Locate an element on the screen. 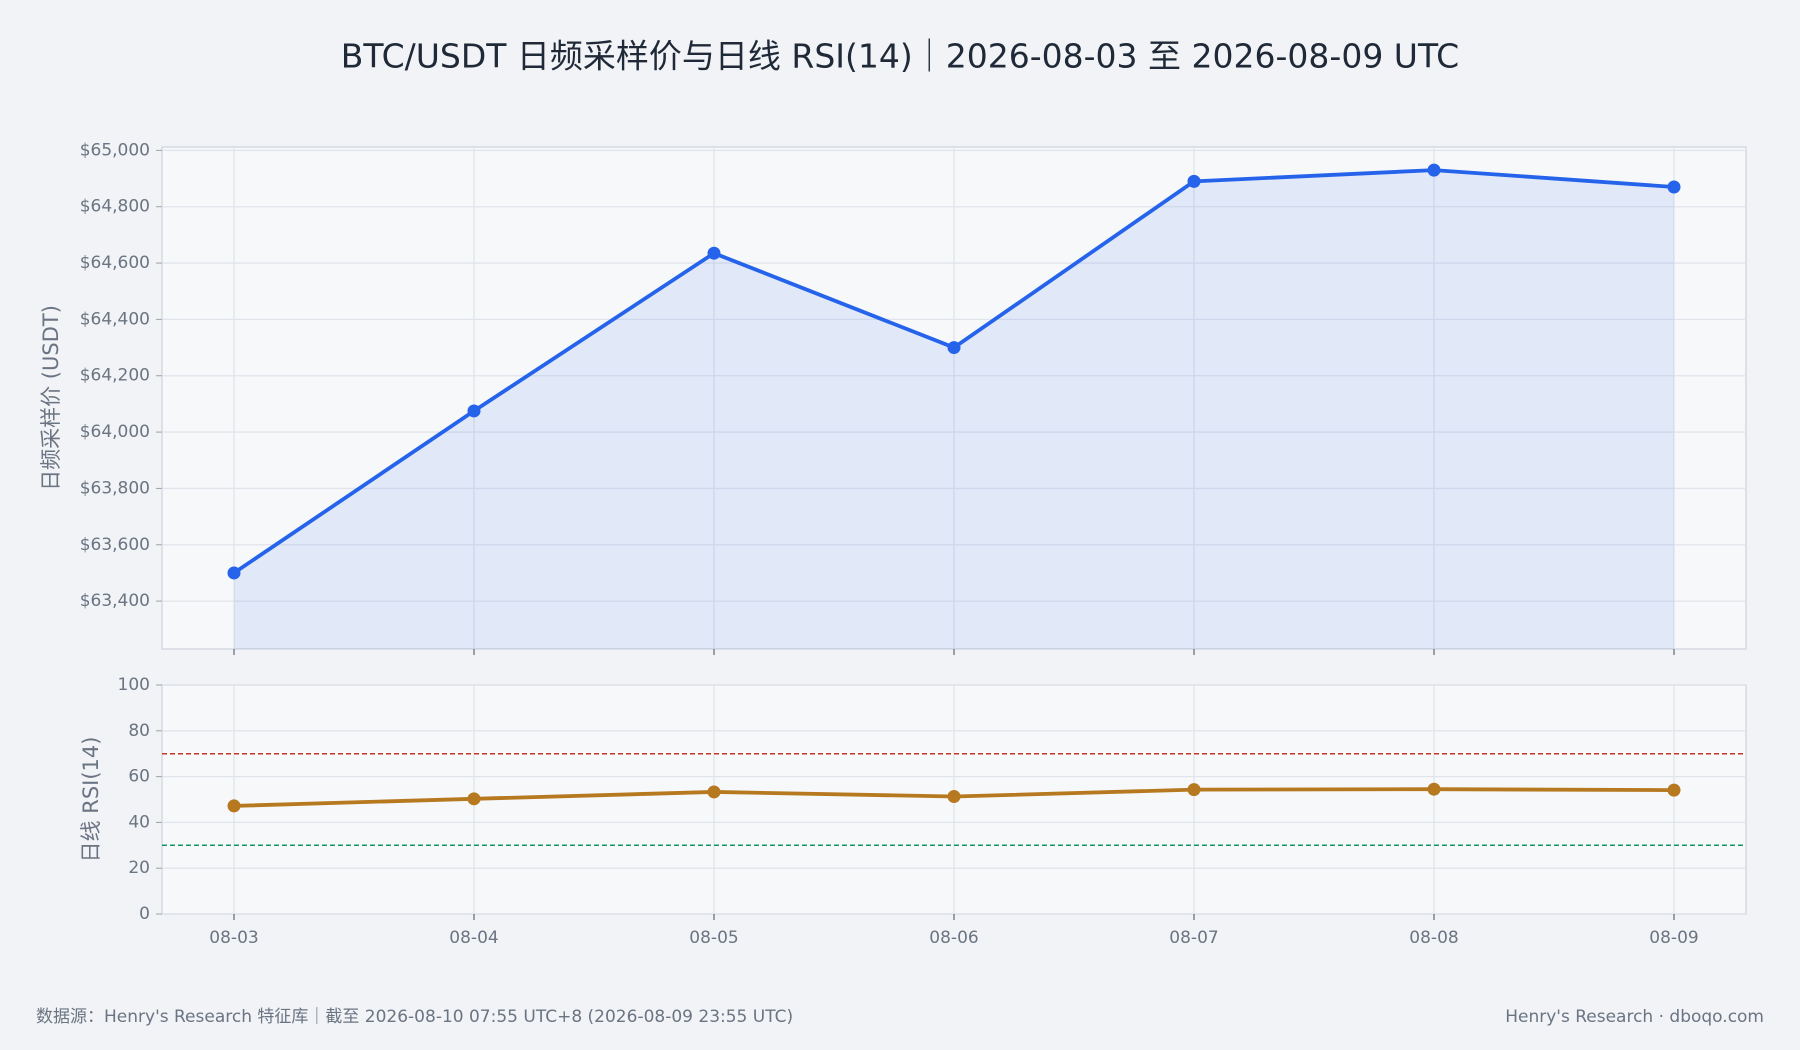 The width and height of the screenshot is (1800, 1050). y-tick-label: $65,000 is located at coordinates (115, 150).